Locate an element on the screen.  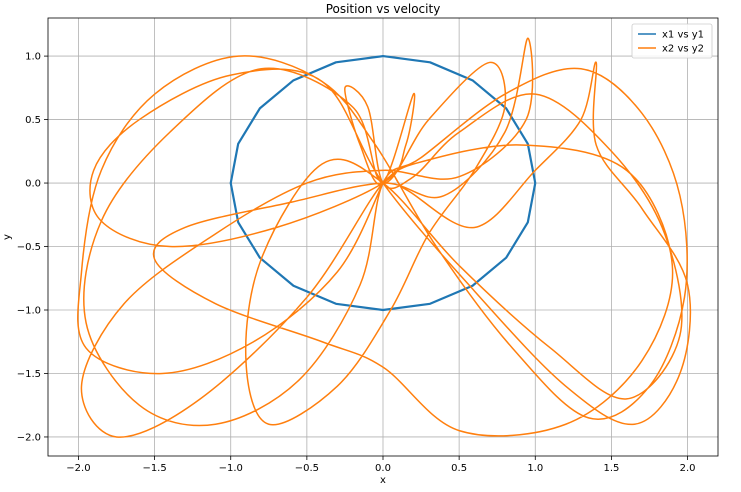
x-tick-label: 1.5 is located at coordinates (611, 468).